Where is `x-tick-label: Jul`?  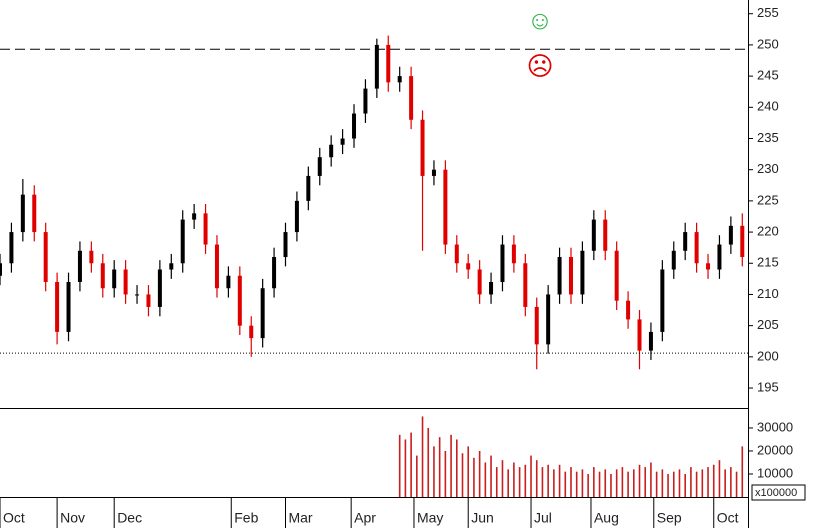
x-tick-label: Jul is located at coordinates (543, 518).